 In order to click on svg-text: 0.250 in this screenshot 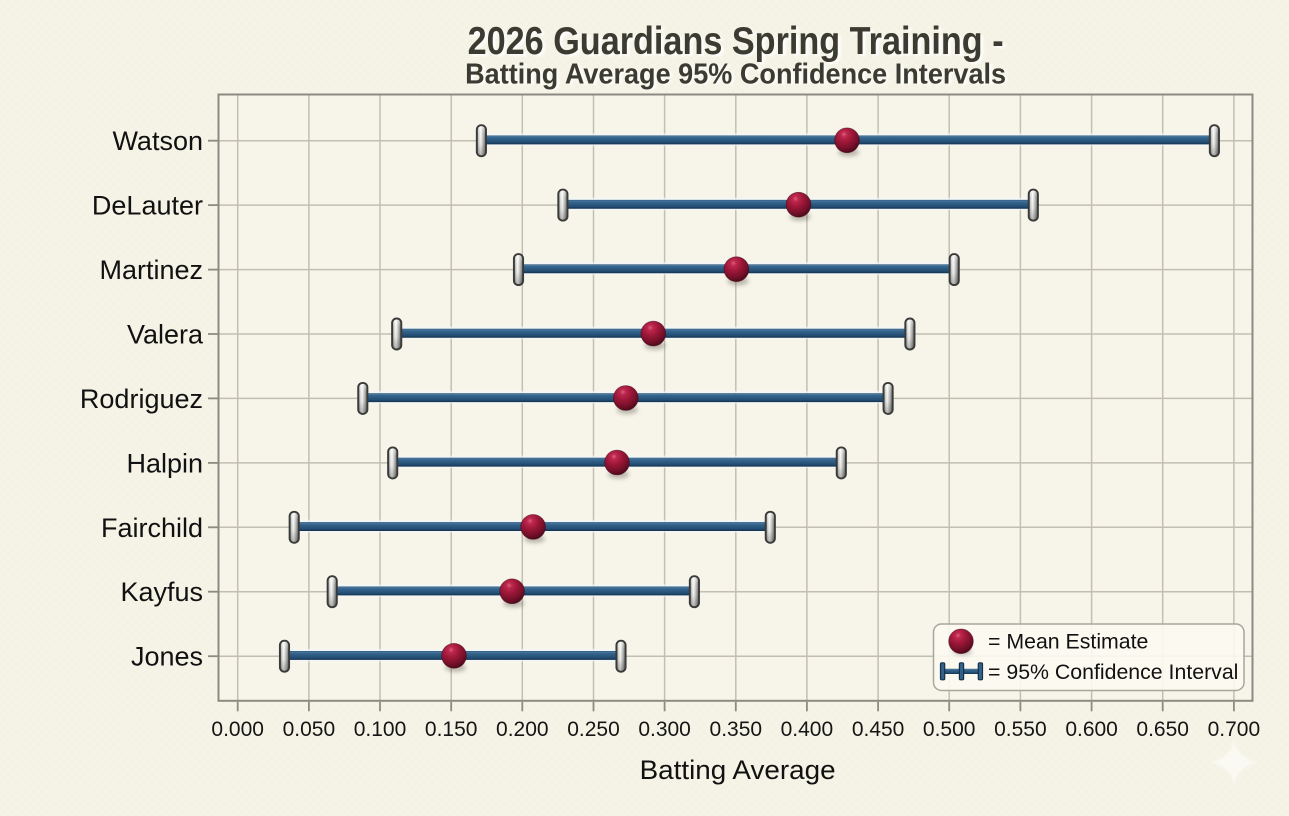, I will do `click(593, 729)`.